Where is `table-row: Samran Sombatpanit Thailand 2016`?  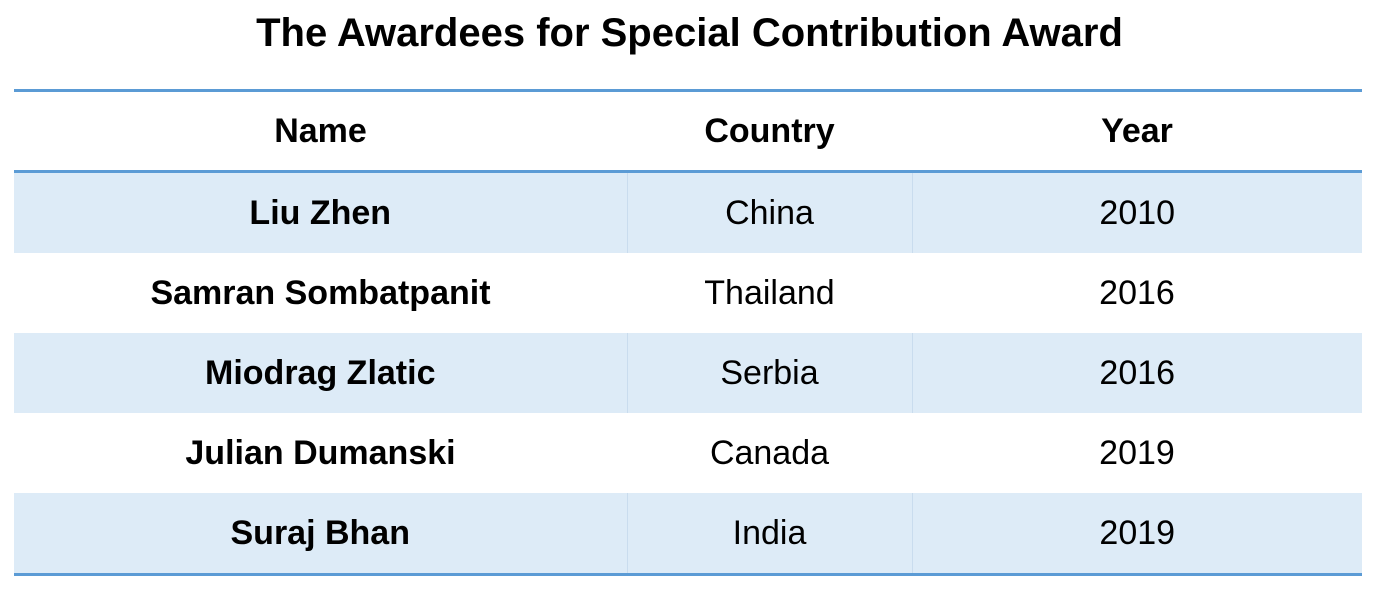
table-row: Samran Sombatpanit Thailand 2016 is located at coordinates (688, 293).